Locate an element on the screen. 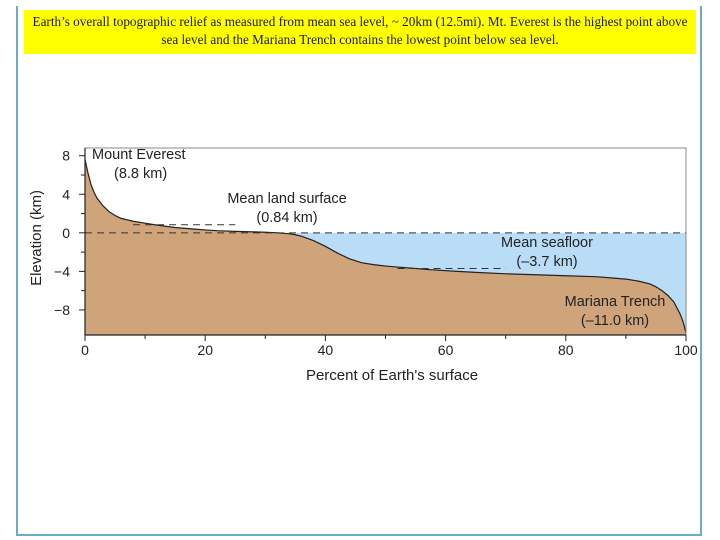 Image resolution: width=720 pixels, height=540 pixels. annotation-mariana-value: (–11.0 km) is located at coordinates (615, 321).